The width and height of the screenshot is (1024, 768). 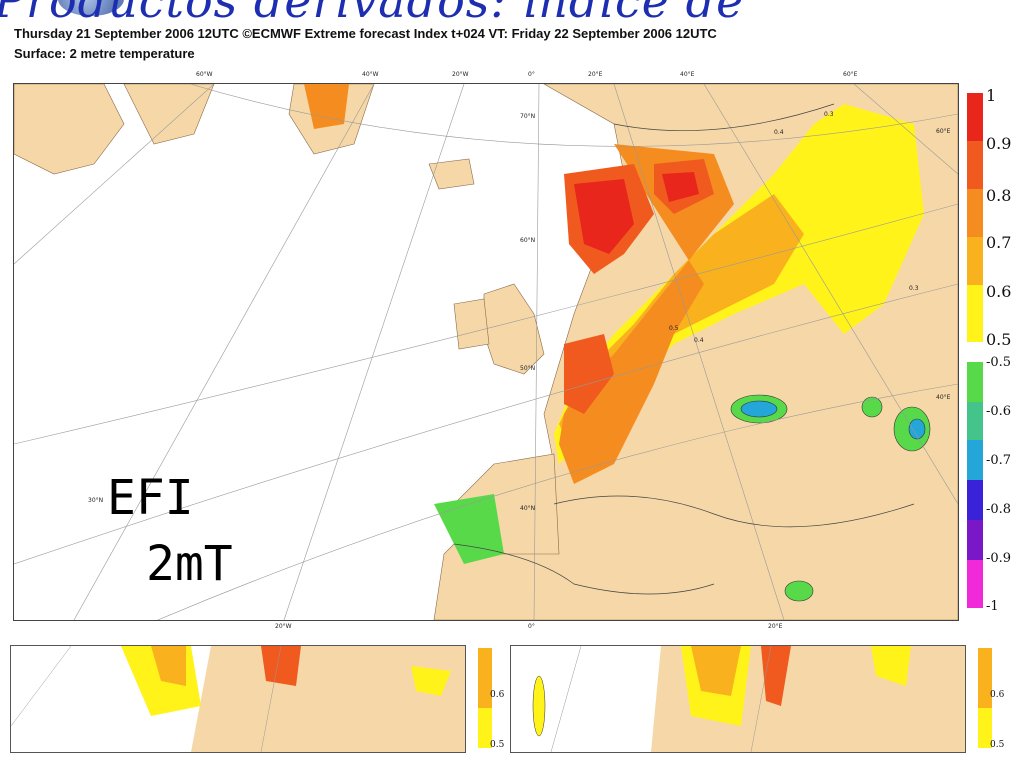 I want to click on efi-negative, so click(x=830, y=498).